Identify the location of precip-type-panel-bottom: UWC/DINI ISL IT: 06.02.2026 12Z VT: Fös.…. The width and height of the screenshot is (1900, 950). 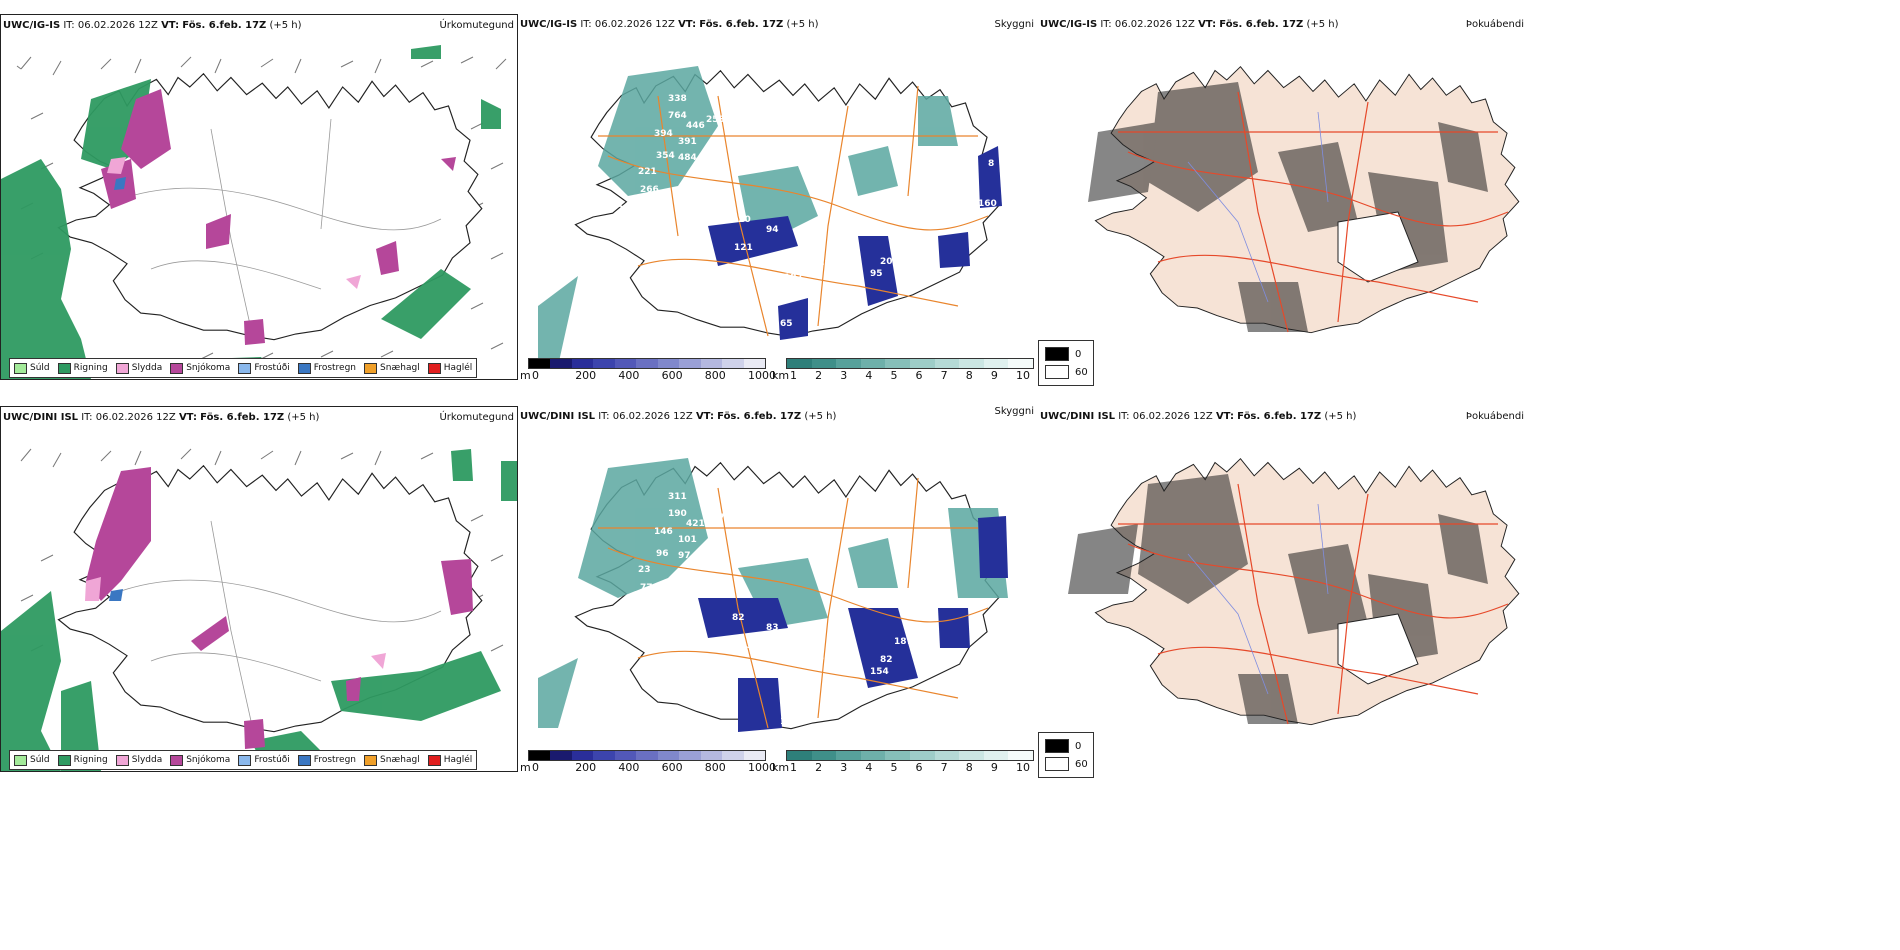
(259, 589).